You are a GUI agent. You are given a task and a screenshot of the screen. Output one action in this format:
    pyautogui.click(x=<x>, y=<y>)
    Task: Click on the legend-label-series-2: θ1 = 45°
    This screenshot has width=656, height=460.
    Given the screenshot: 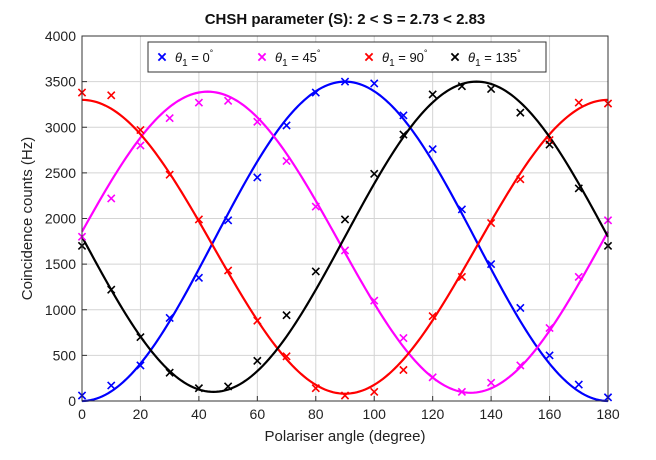 What is the action you would take?
    pyautogui.click(x=298, y=58)
    